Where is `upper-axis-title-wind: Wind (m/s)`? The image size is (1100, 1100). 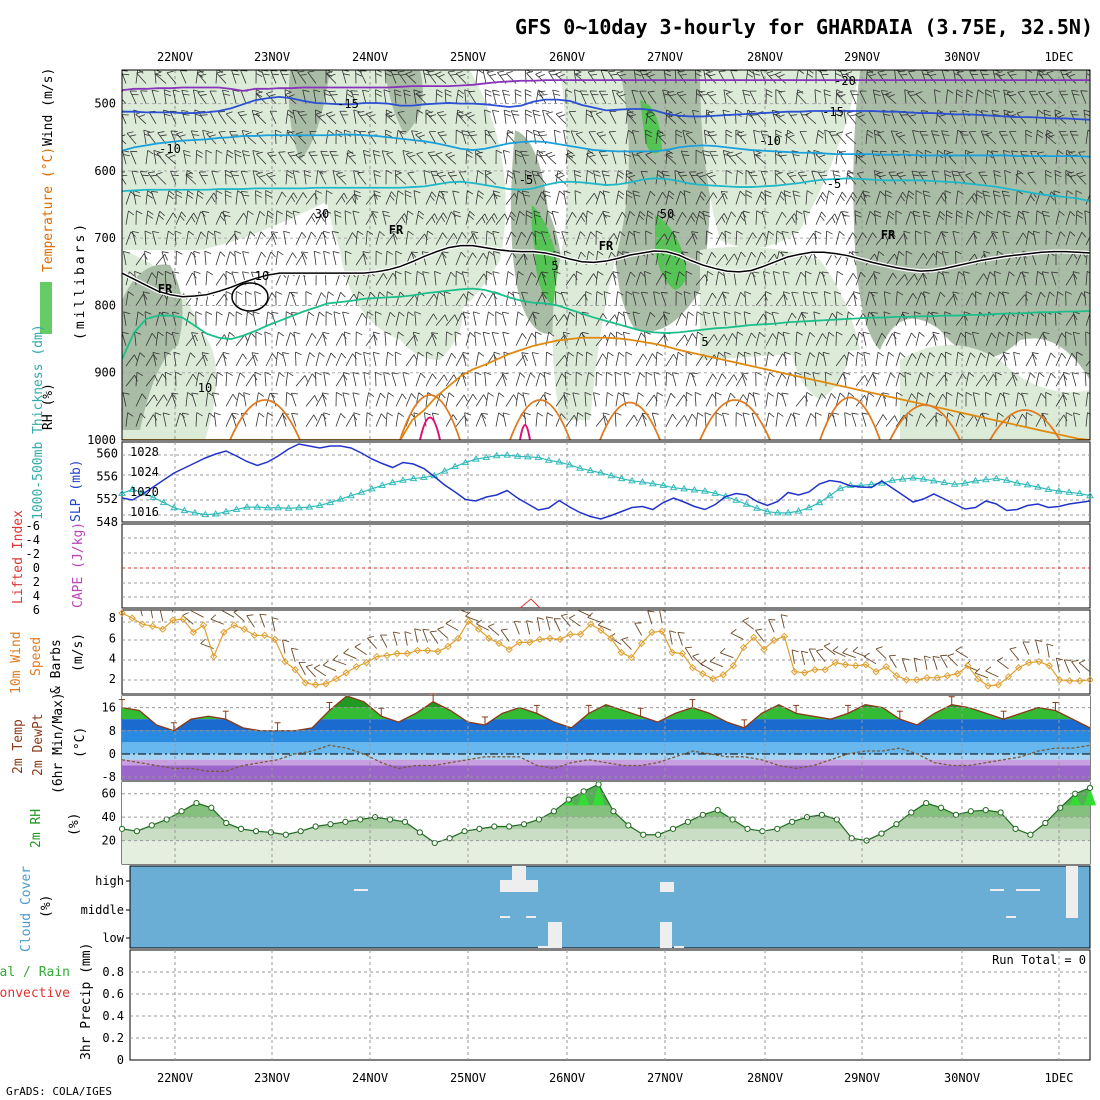
upper-axis-title-wind: Wind (m/s) is located at coordinates (48, 107).